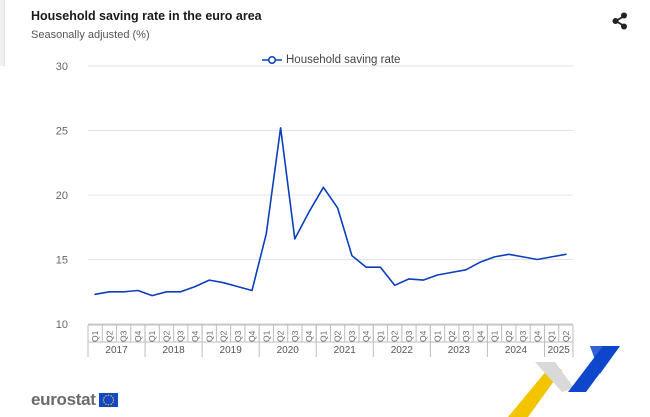 The height and width of the screenshot is (417, 650). Describe the element at coordinates (459, 350) in the screenshot. I see `x-tick-year-label: 2023` at that location.